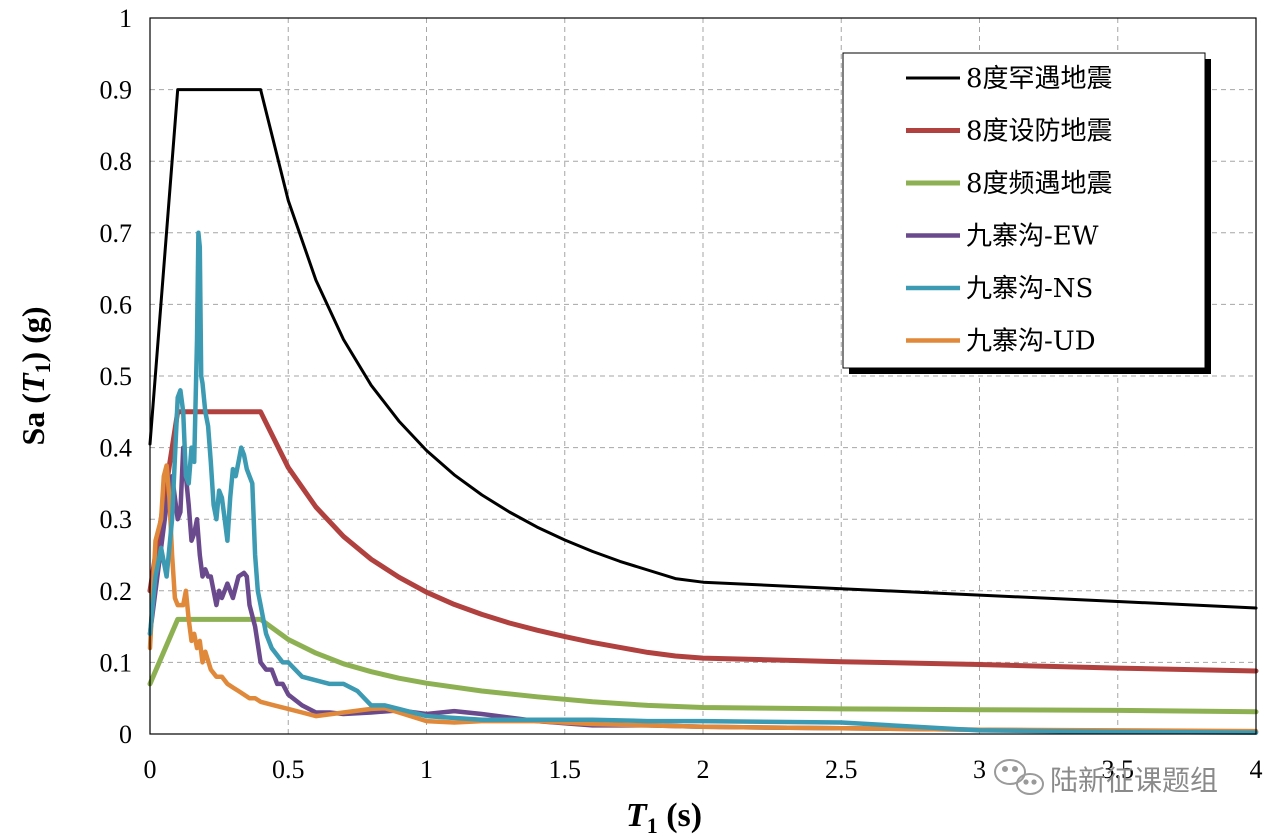 This screenshot has height=836, width=1280. Describe the element at coordinates (150, 769) in the screenshot. I see `x-tick-label: 0` at that location.